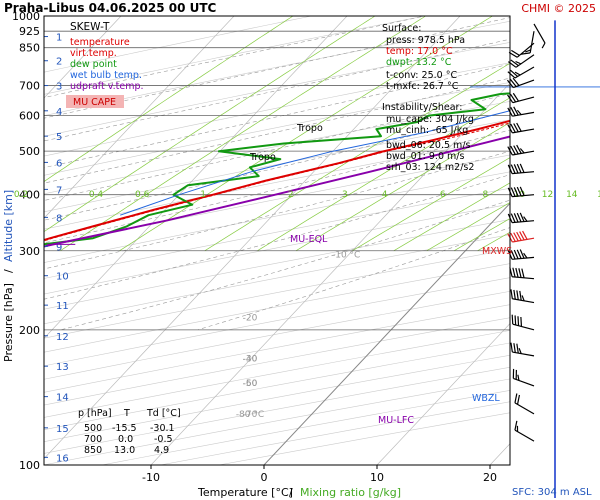  I want to click on isotherm-label: -40, so click(250, 360).